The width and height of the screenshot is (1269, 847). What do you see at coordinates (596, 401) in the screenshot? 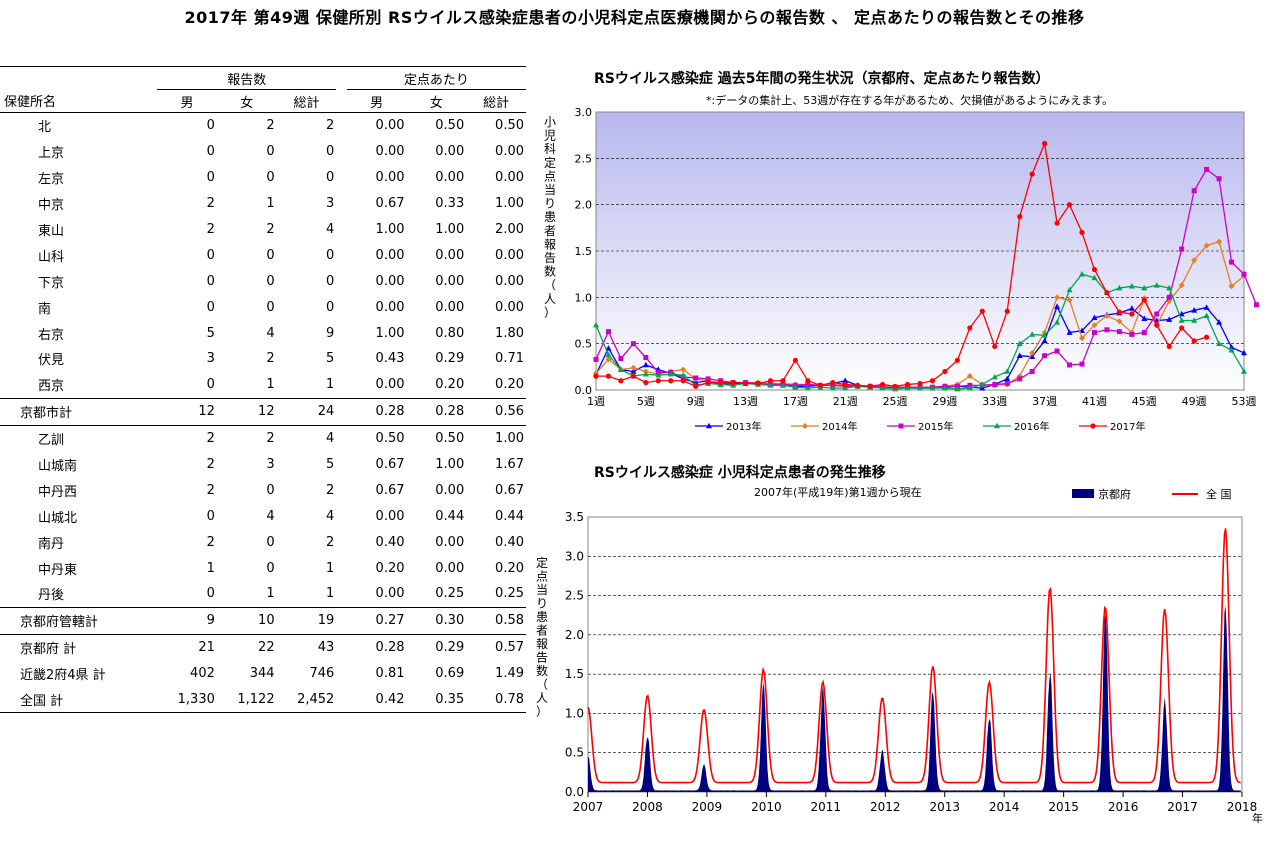
I see `x-tick-label: 1週` at bounding box center [596, 401].